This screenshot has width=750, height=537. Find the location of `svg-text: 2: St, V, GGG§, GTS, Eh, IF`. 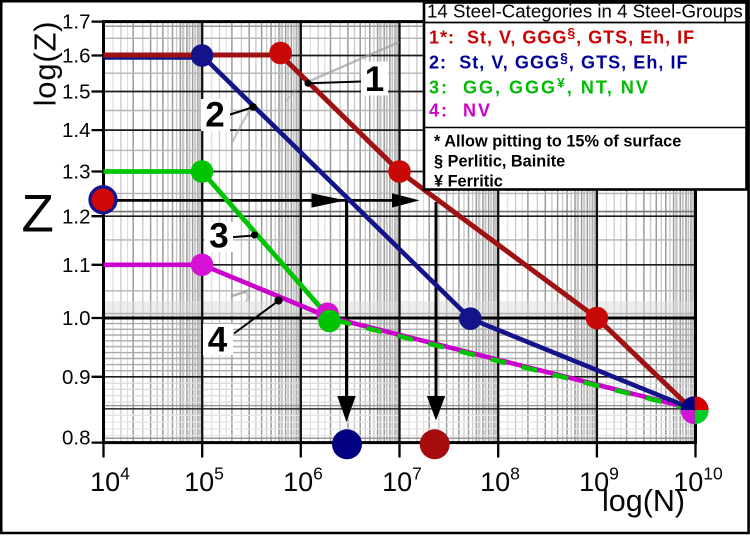

svg-text: 2: St, V, GGG§, GTS, Eh, IF is located at coordinates (559, 61).